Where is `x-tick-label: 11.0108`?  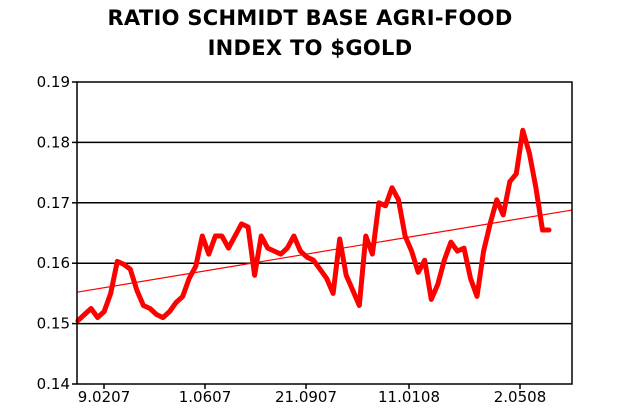
x-tick-label: 11.0108 is located at coordinates (409, 397).